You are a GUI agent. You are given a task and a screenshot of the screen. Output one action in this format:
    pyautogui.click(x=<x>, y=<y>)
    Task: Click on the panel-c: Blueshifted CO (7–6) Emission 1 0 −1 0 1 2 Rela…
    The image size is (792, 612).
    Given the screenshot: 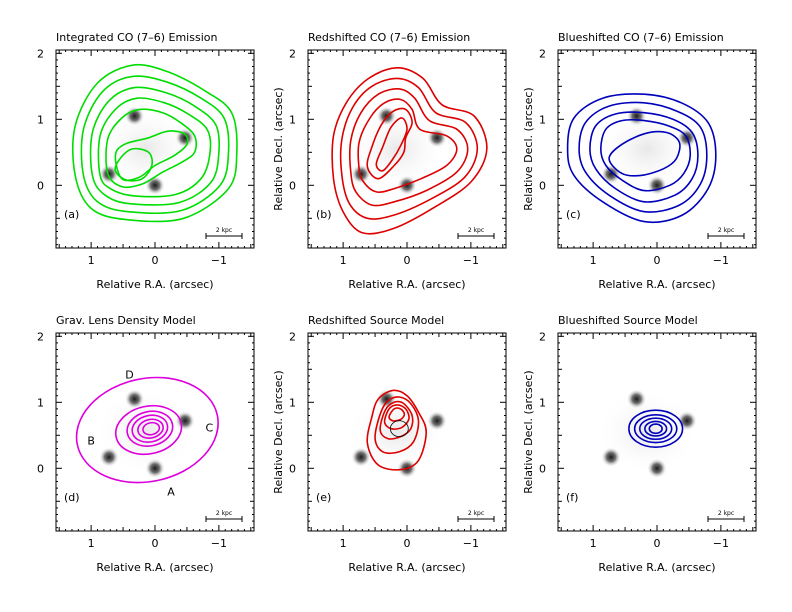 What is the action you would take?
    pyautogui.click(x=639, y=161)
    